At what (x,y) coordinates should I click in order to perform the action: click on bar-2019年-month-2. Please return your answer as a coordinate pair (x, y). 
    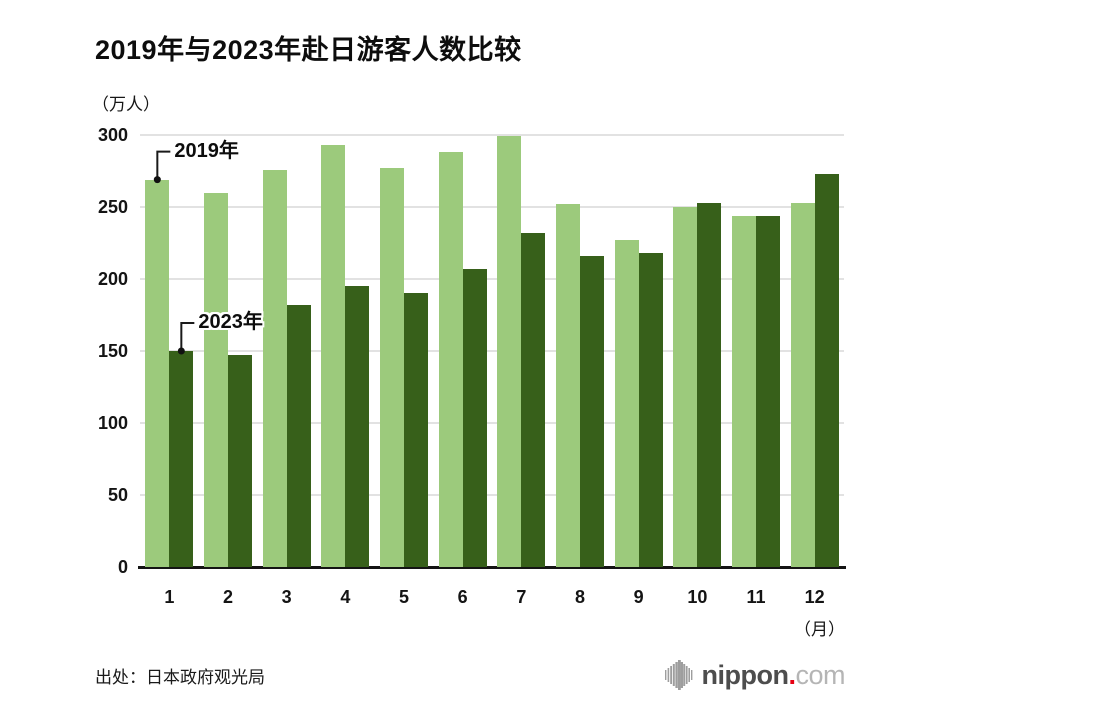
    Looking at the image, I should click on (216, 379).